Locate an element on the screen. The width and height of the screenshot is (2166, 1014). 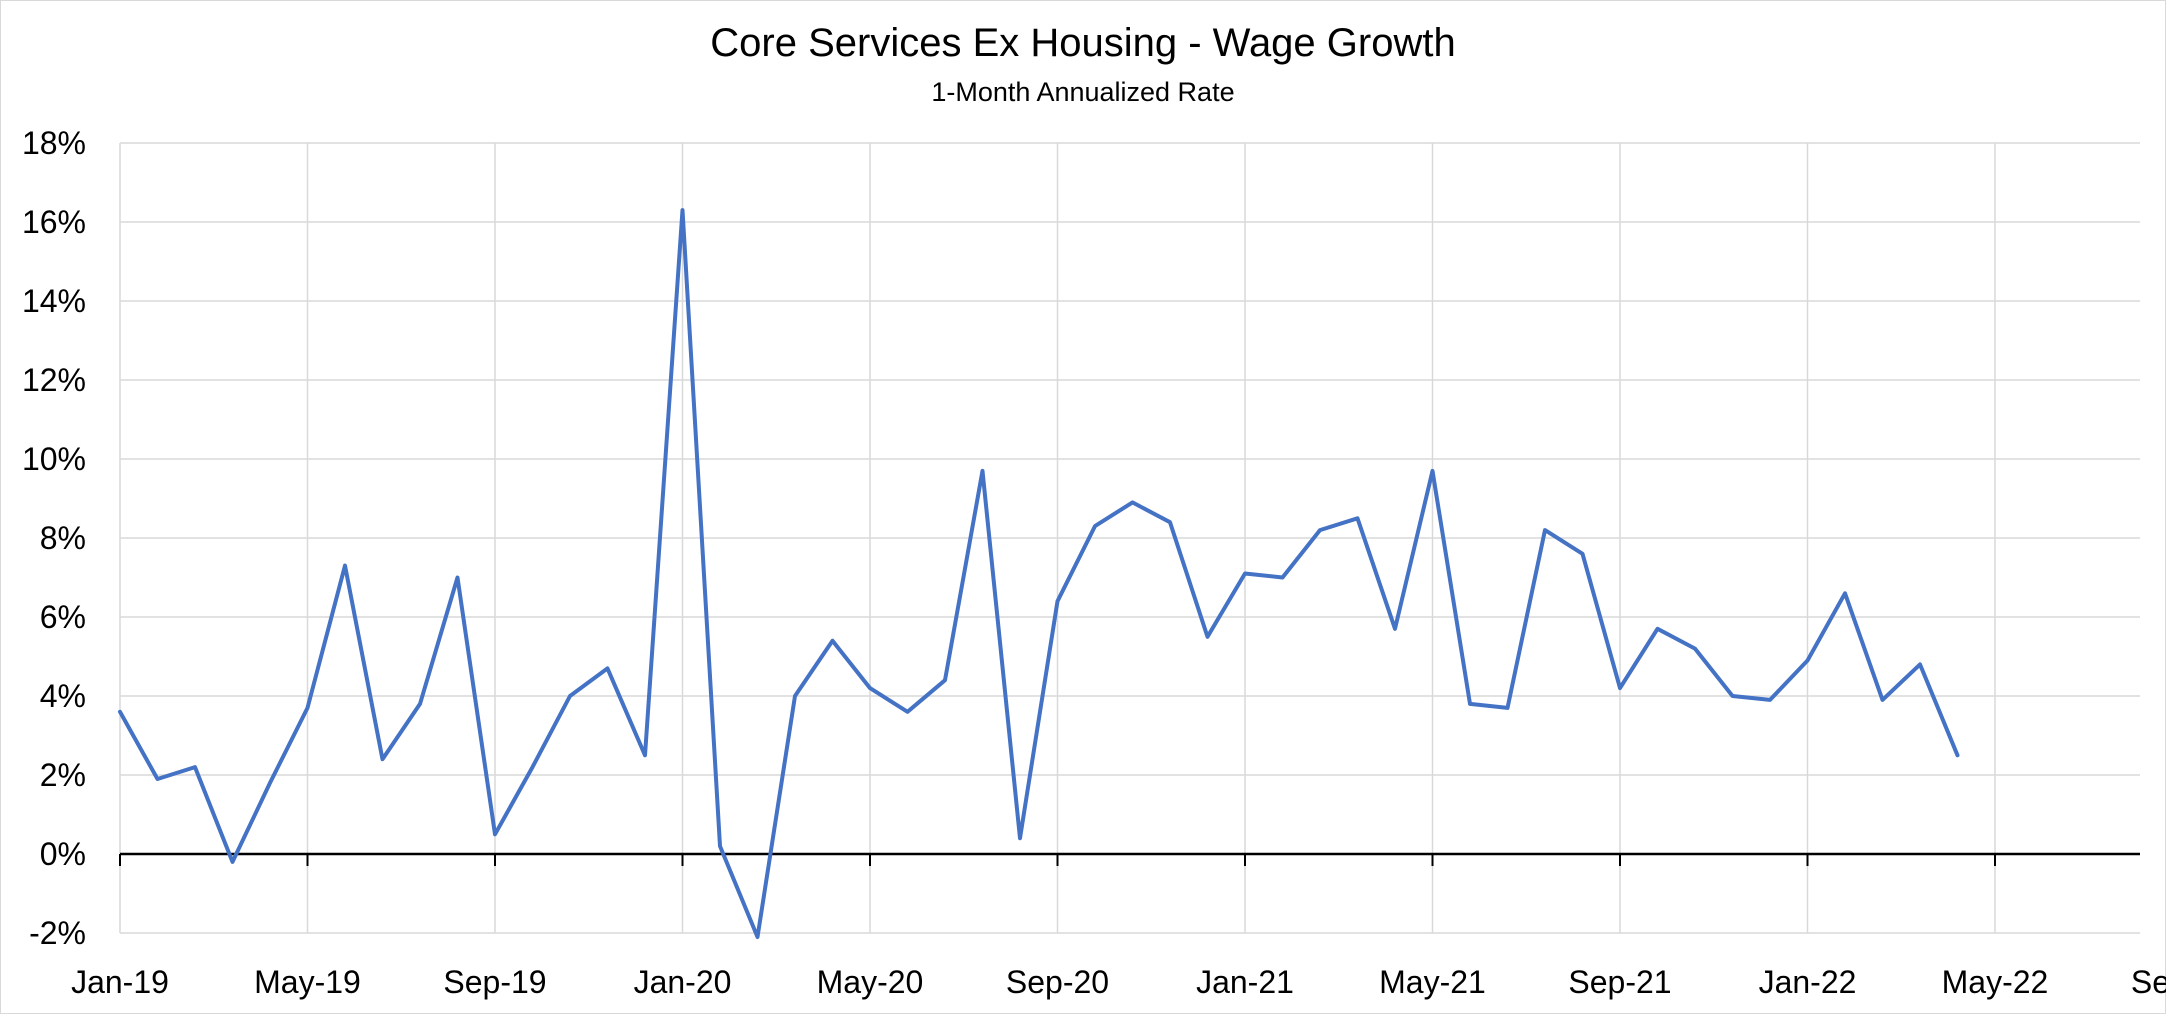
x-tick-label: Jan-21 is located at coordinates (1245, 982).